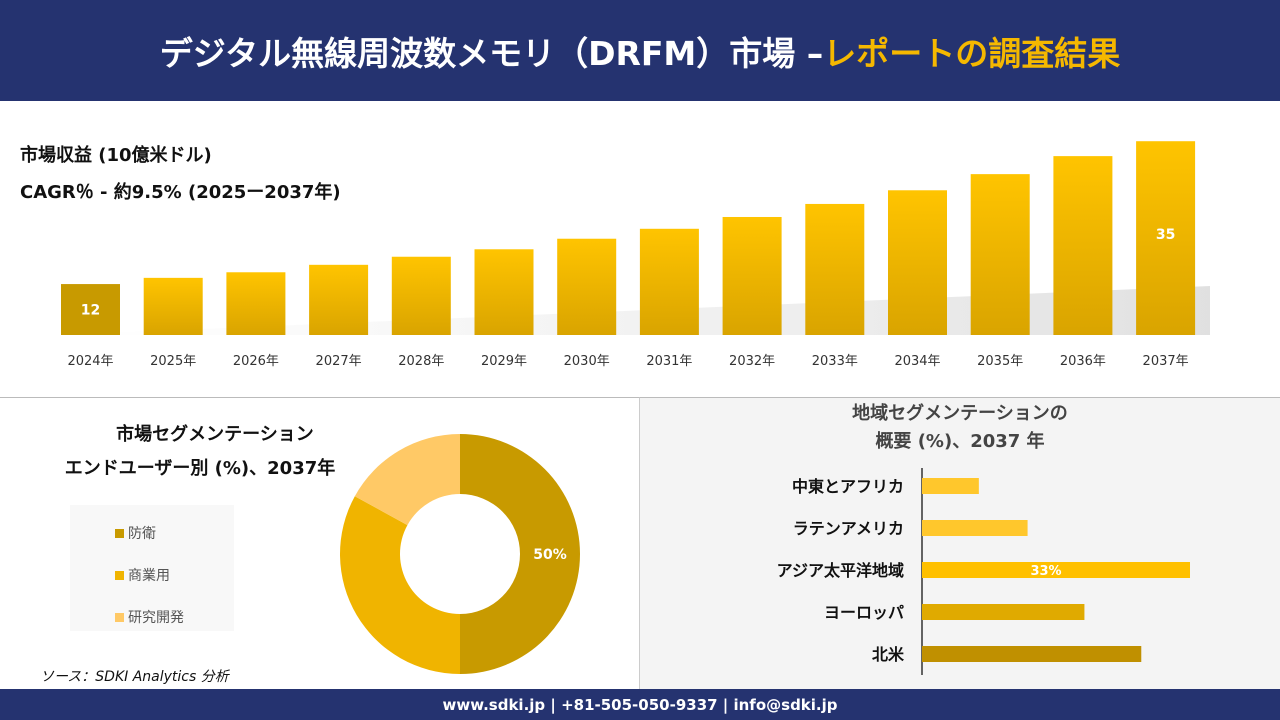  I want to click on title-accent: レポートの調査結果, so click(972, 53).